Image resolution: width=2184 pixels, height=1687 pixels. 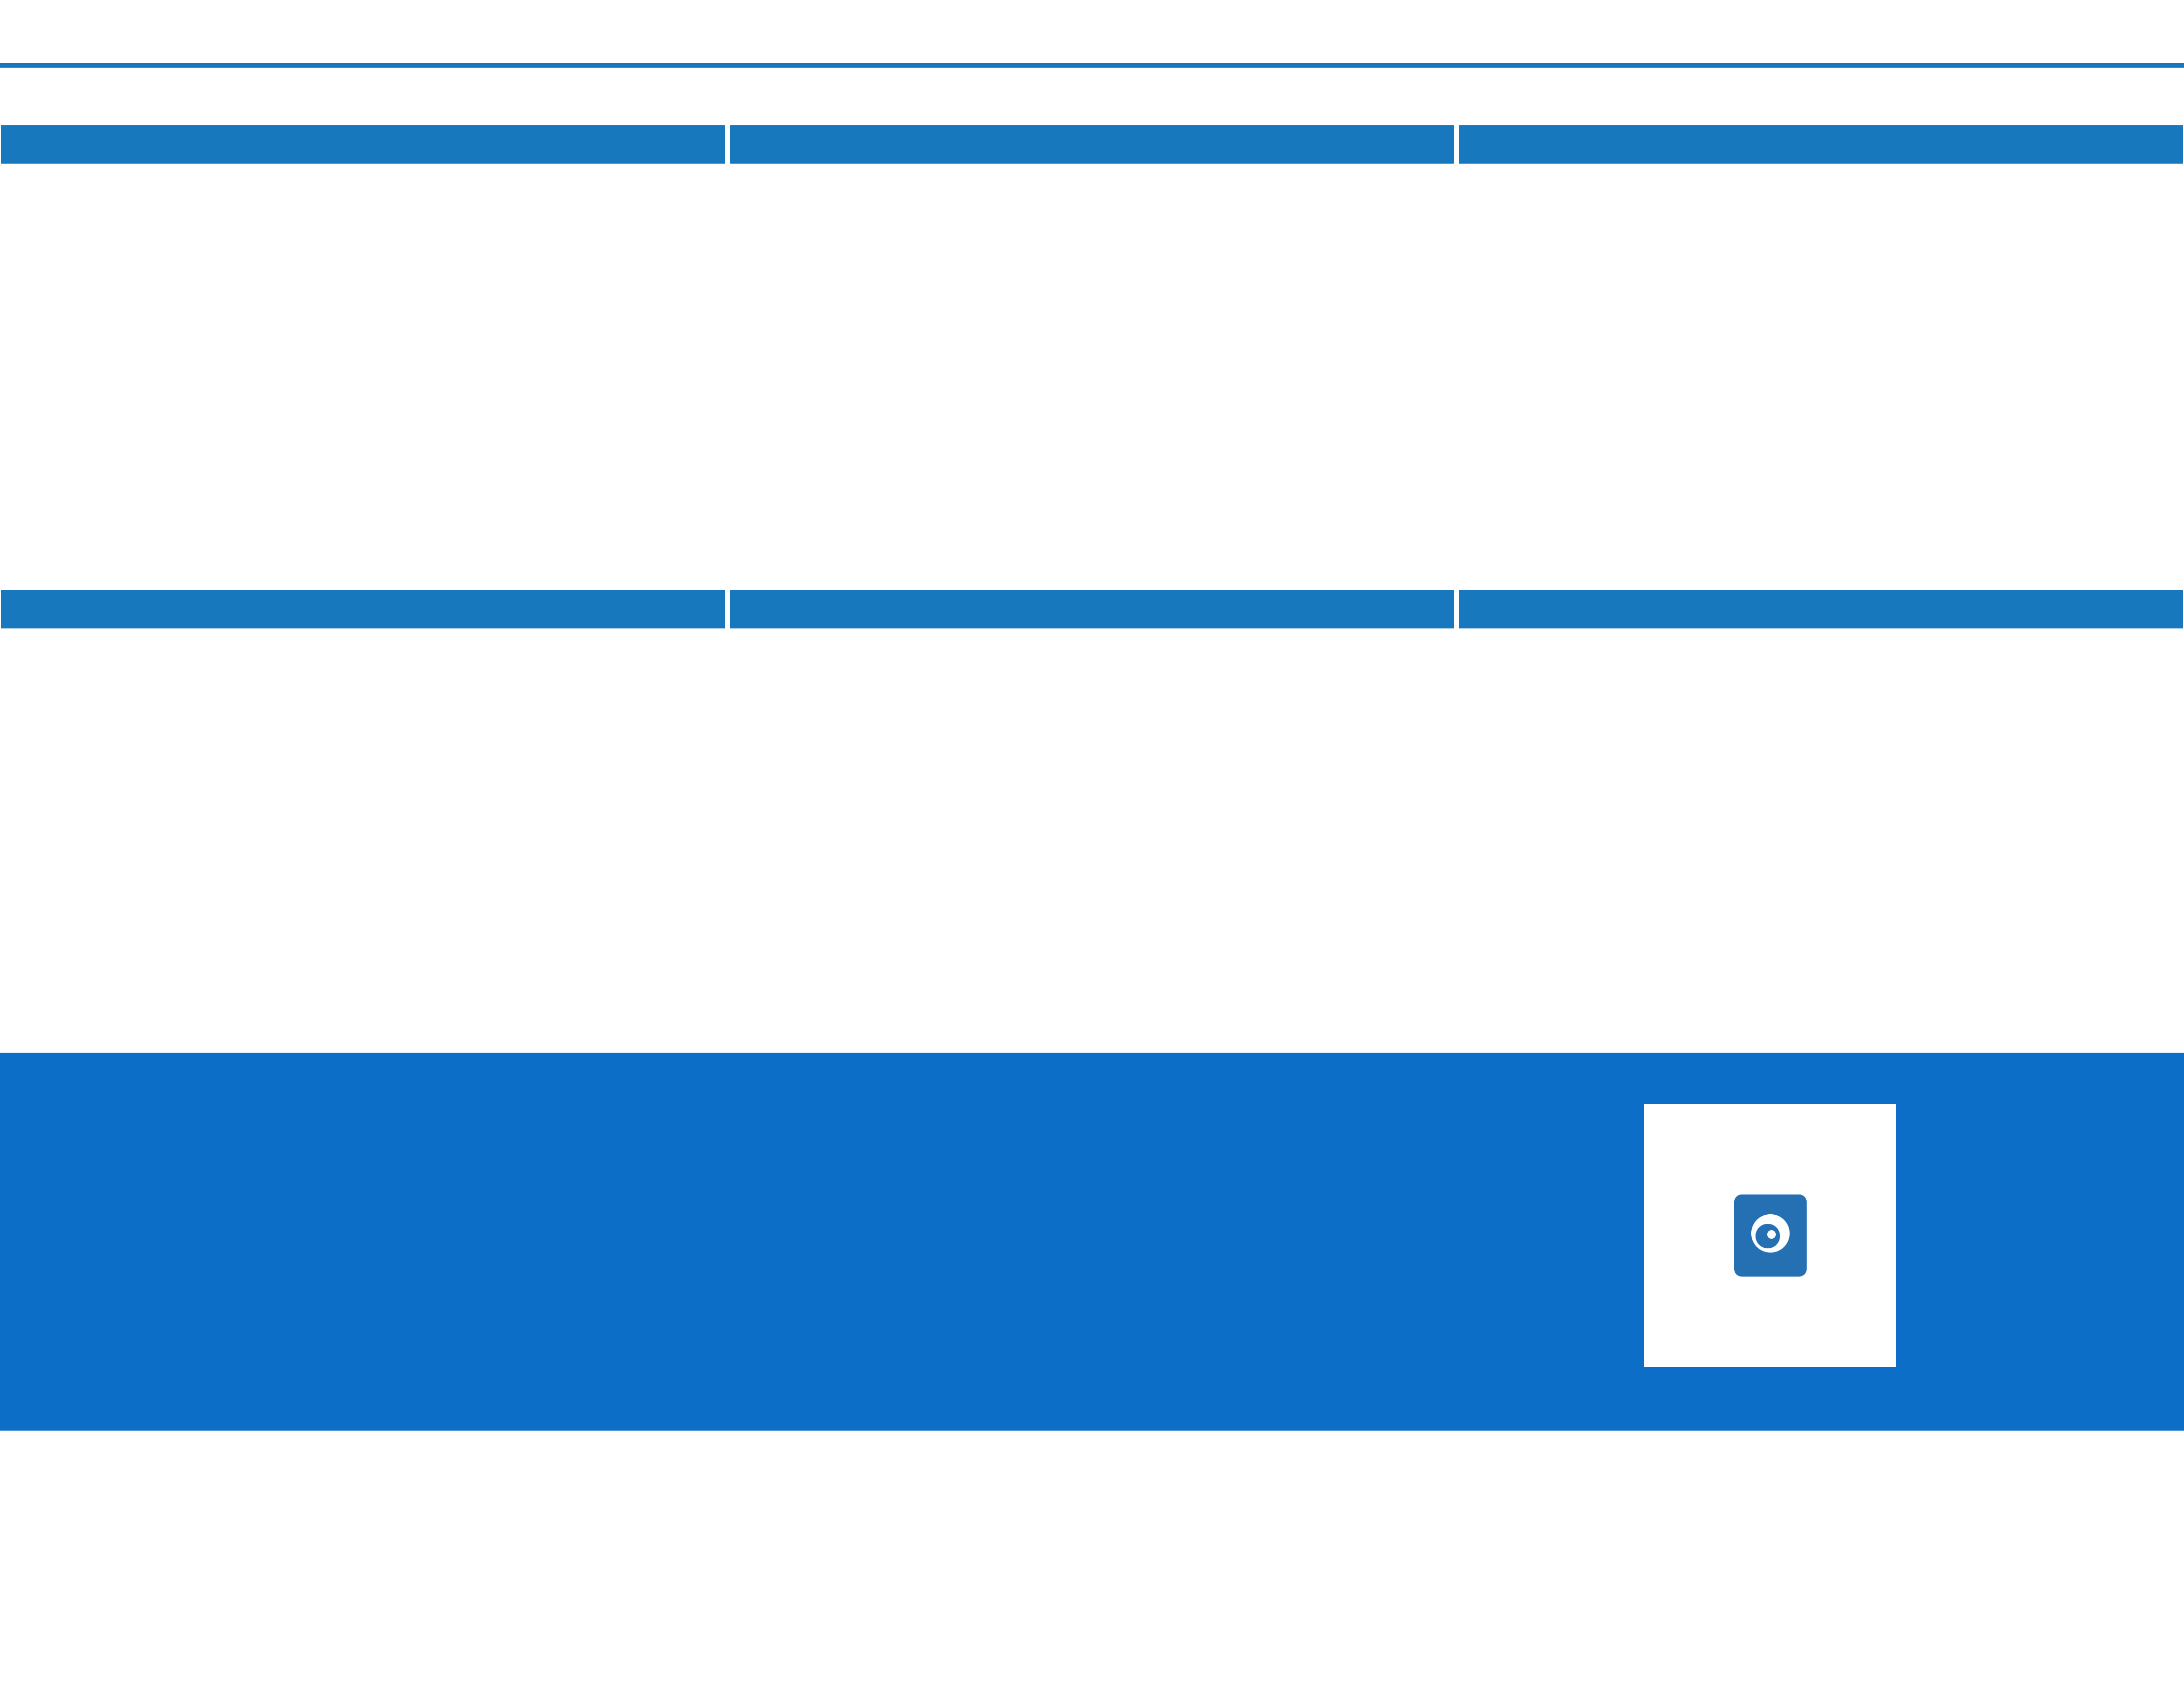 I want to click on page-title, so click(x=1092, y=31).